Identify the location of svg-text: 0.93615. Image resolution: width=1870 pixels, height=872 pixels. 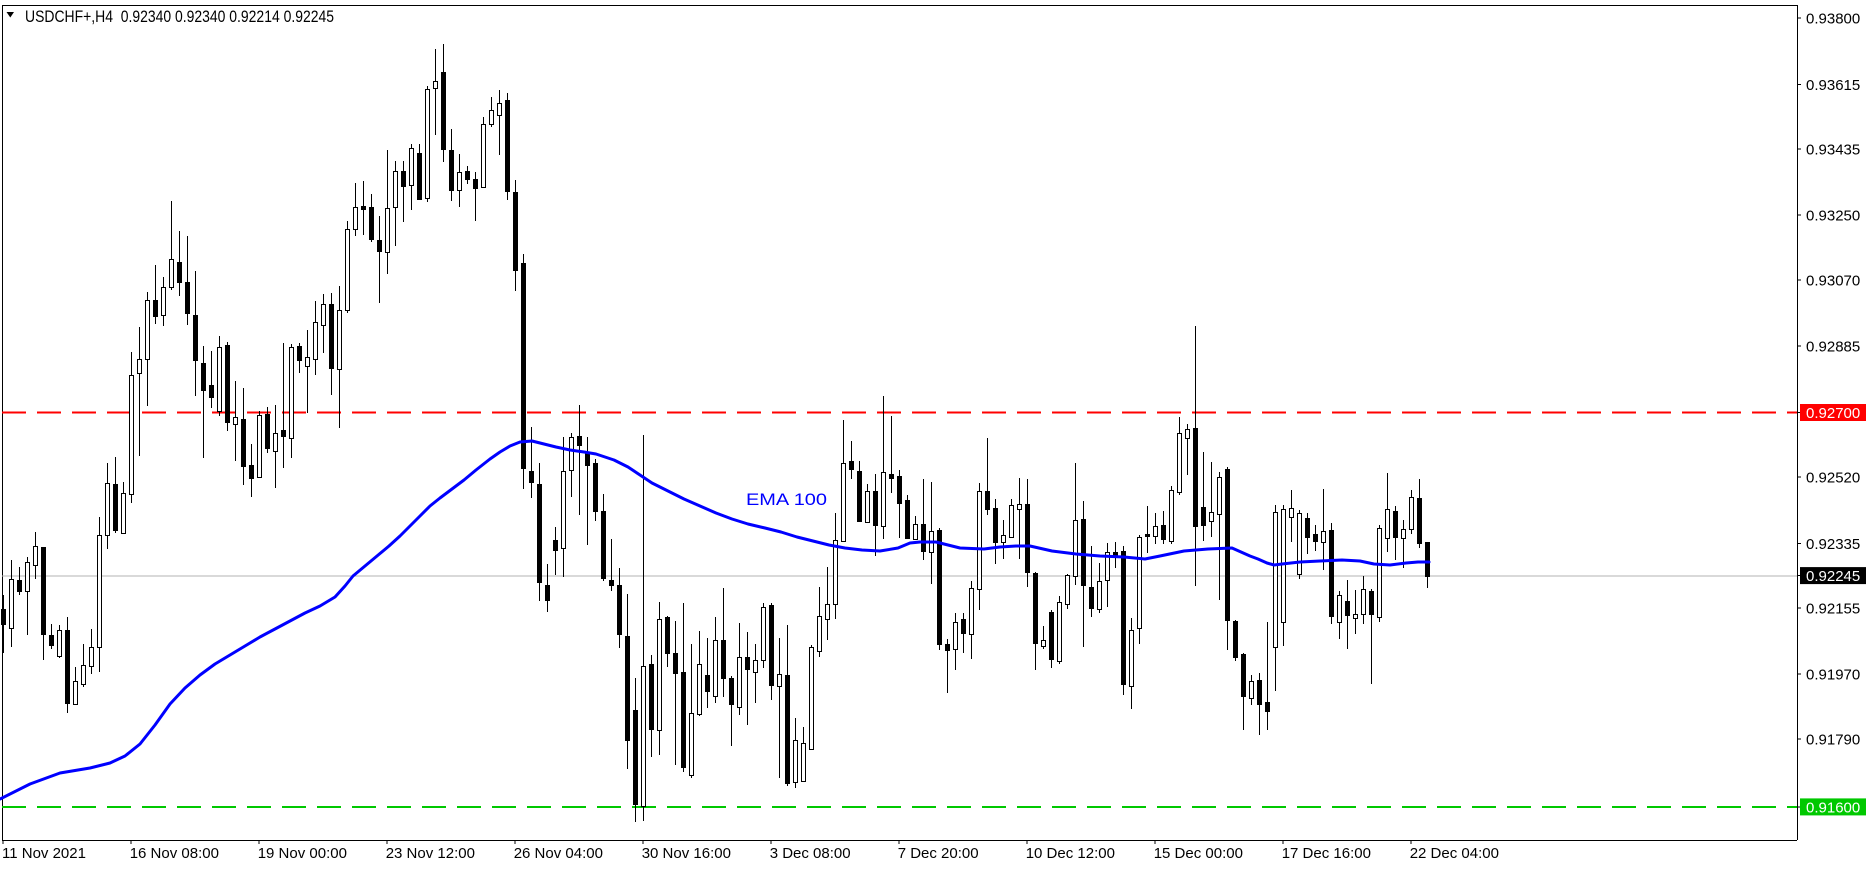
(1833, 85).